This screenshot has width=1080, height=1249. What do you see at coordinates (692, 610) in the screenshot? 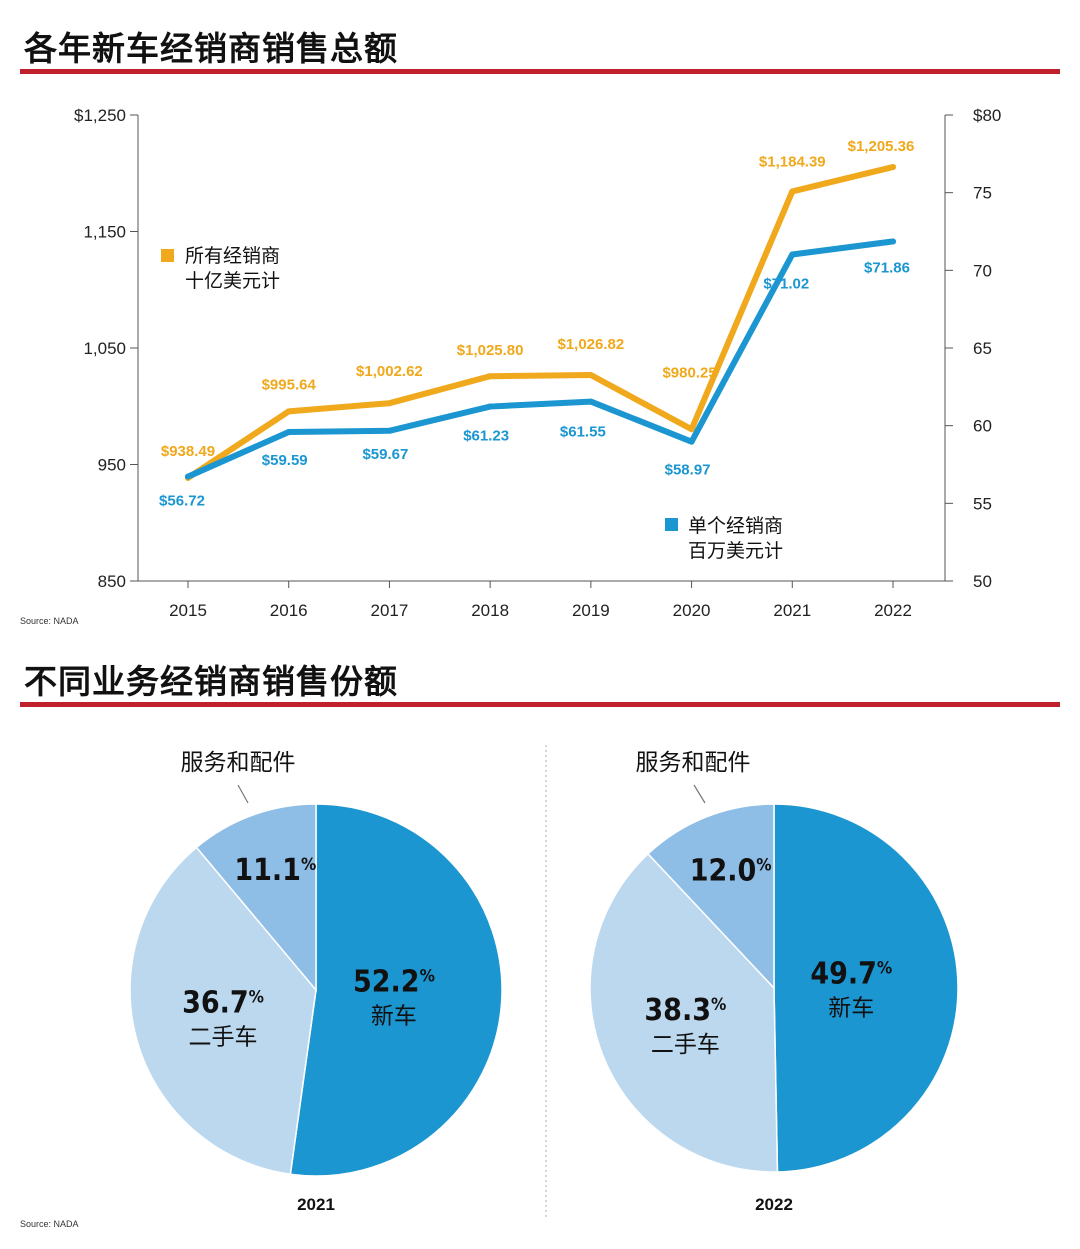
I see `x-tick-label: 2020` at bounding box center [692, 610].